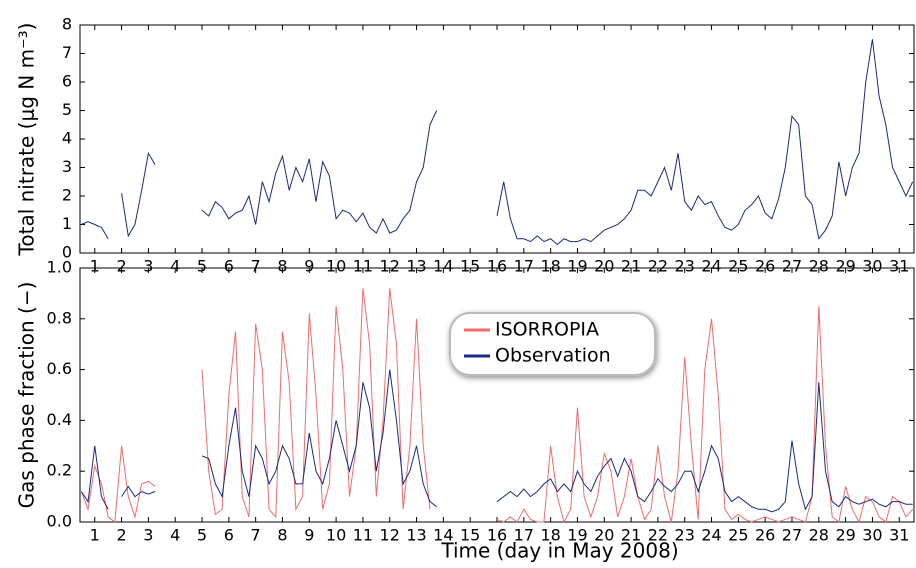 The image size is (916, 568). I want to click on y-tick-label: 3, so click(67, 166).